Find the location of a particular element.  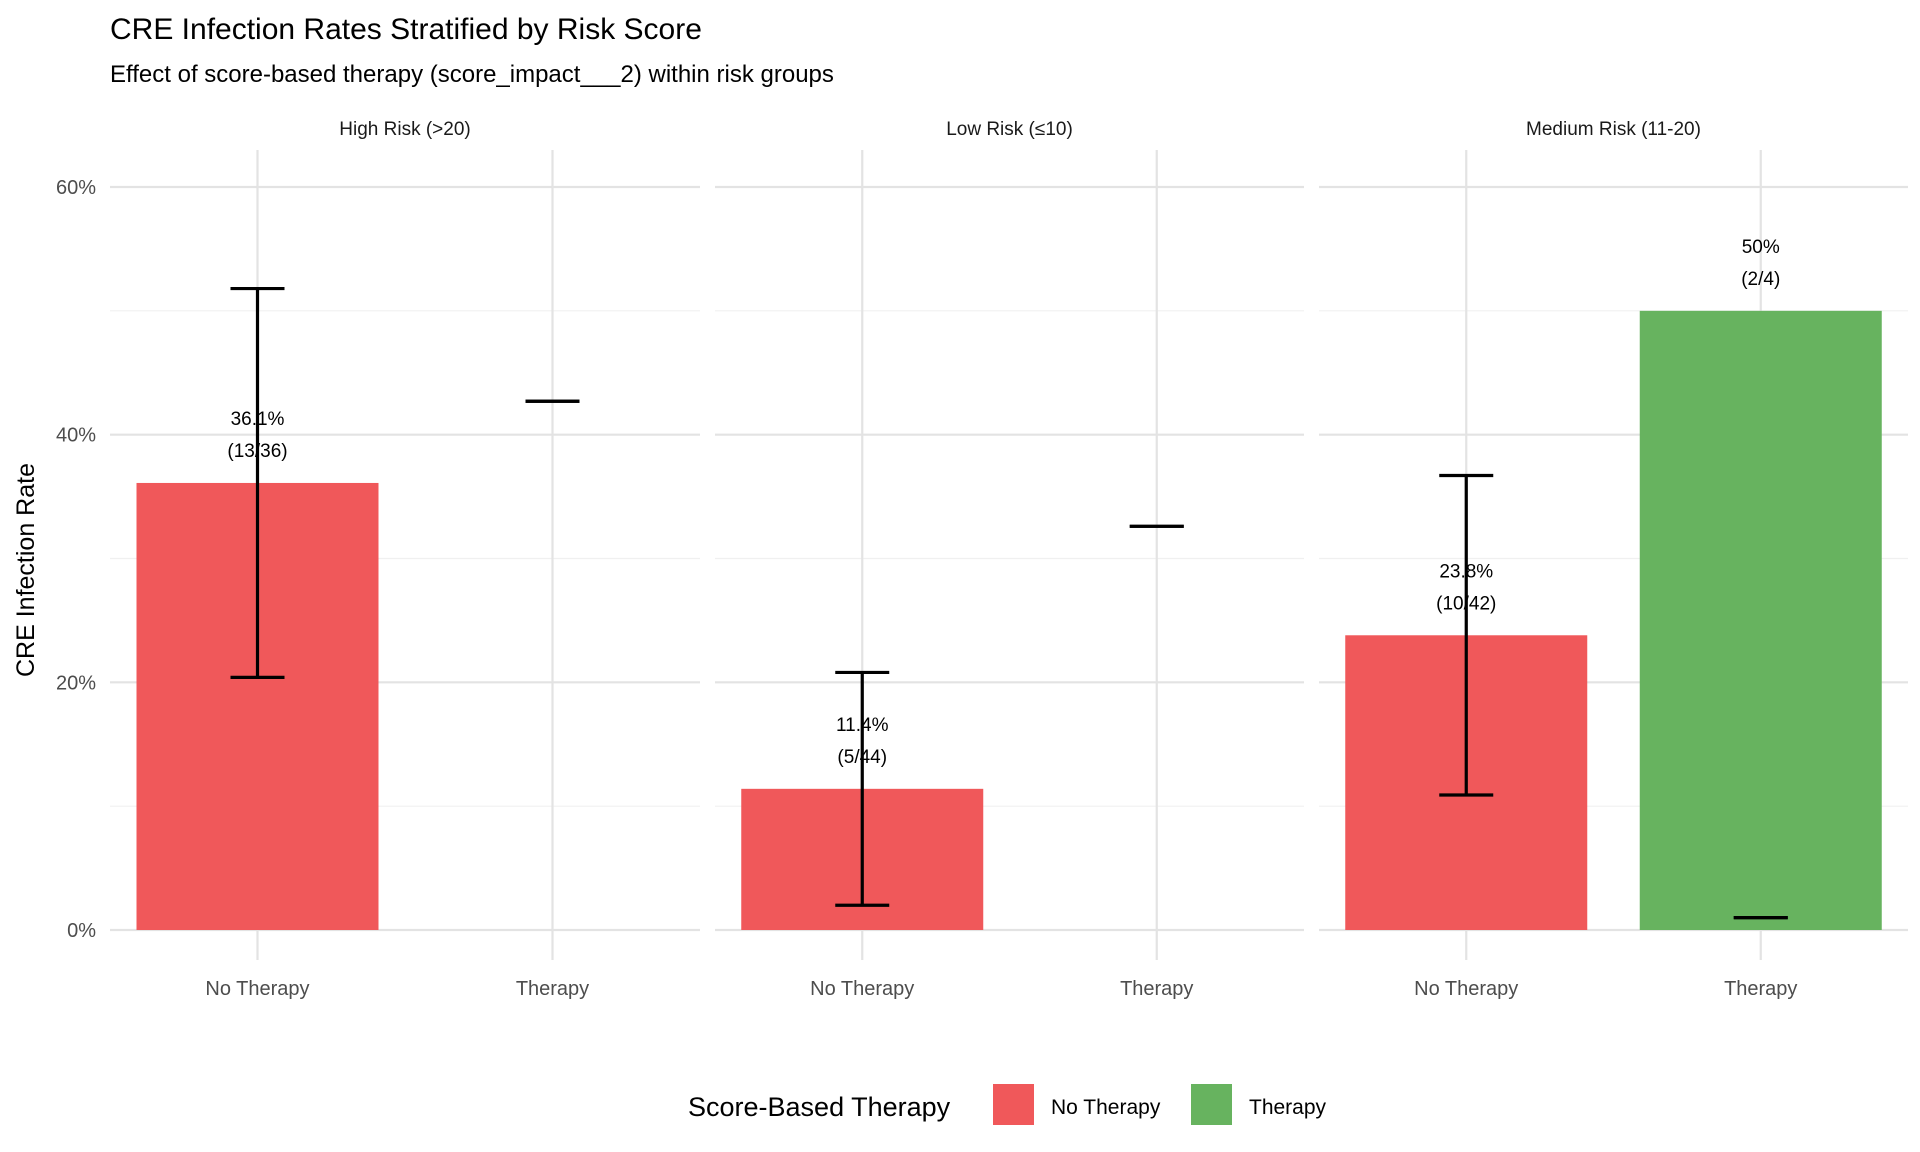

data-label-percent: 36.1% is located at coordinates (258, 419).